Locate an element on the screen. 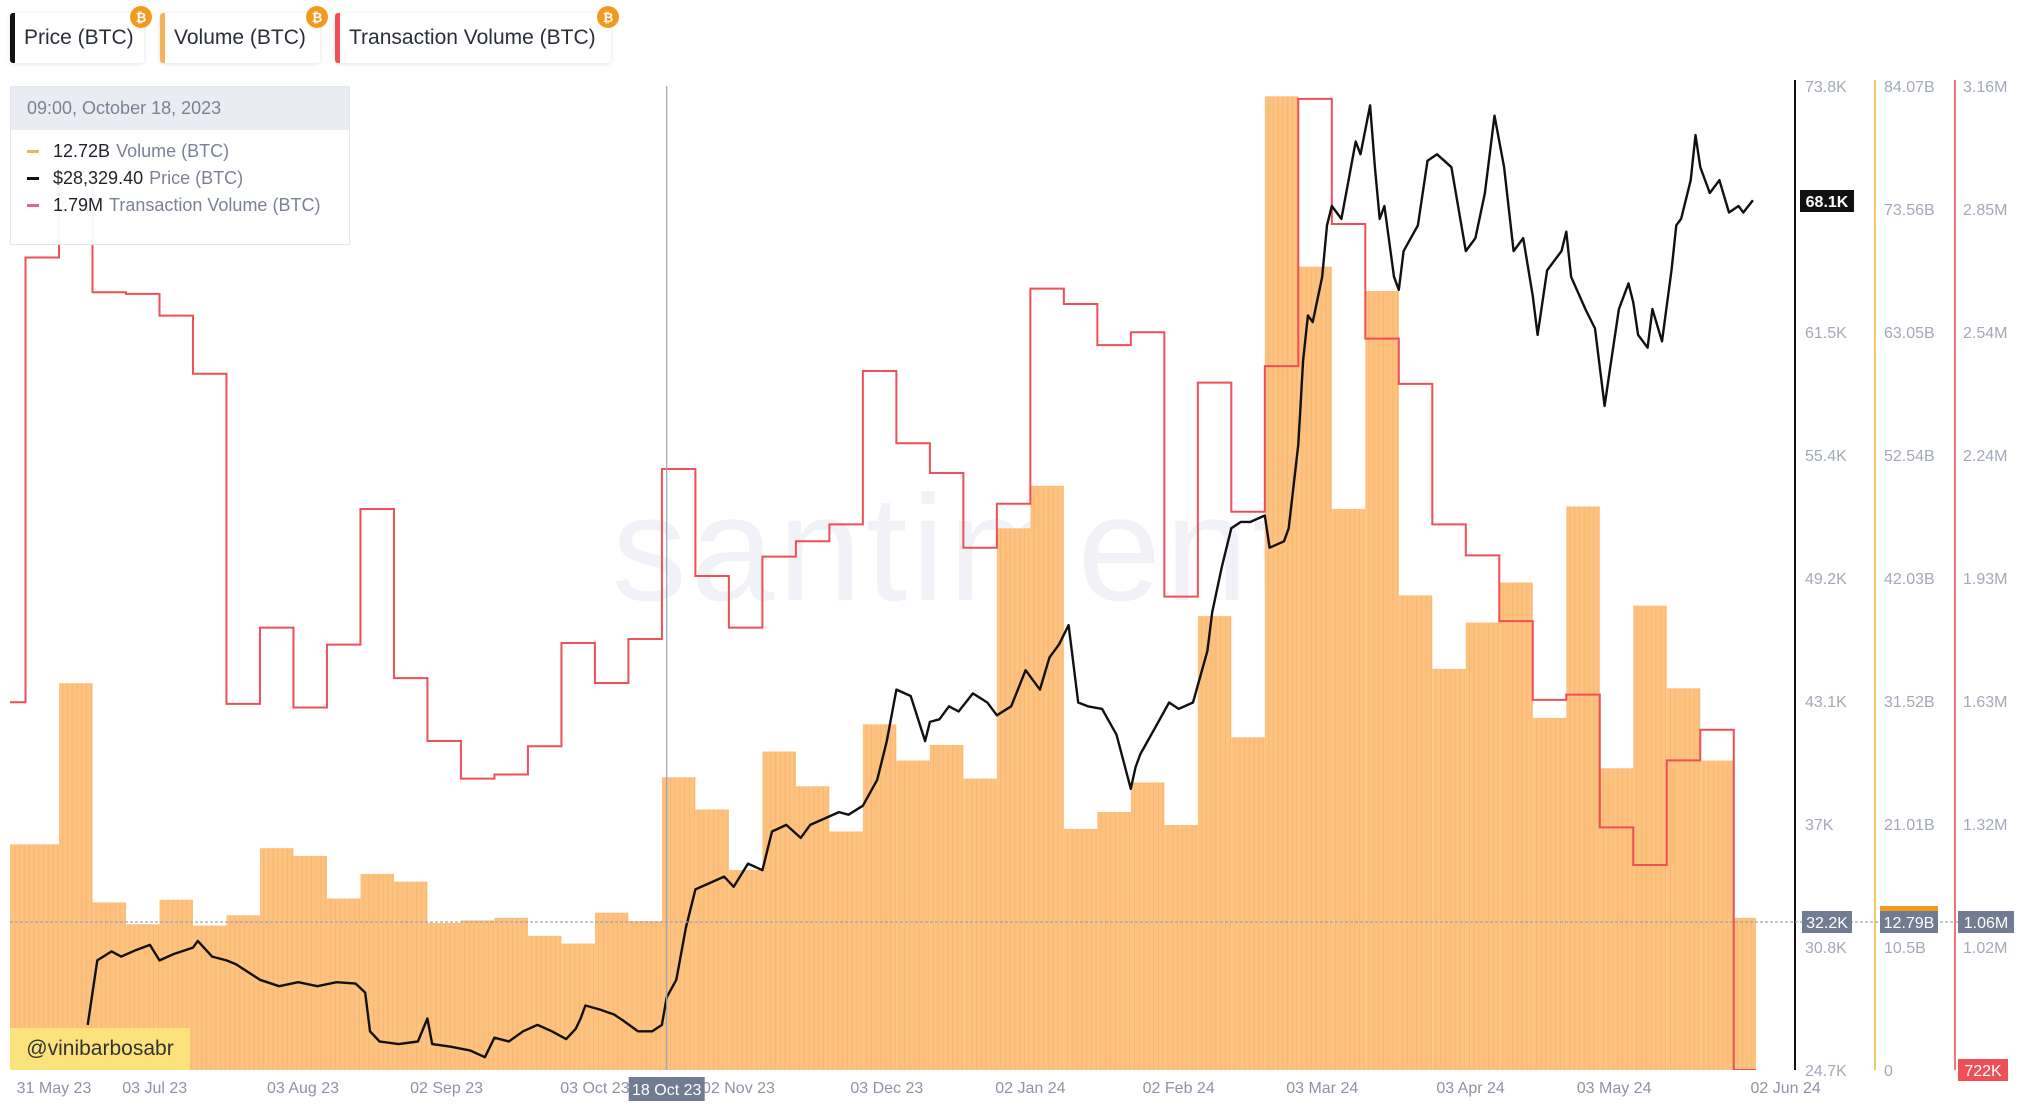  tooltip-series-name: Transaction Volume (BTC) is located at coordinates (215, 205).